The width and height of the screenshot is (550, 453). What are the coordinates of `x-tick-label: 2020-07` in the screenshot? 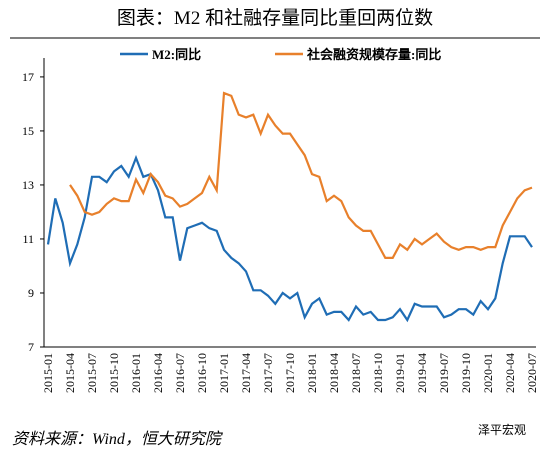 It's located at (532, 373).